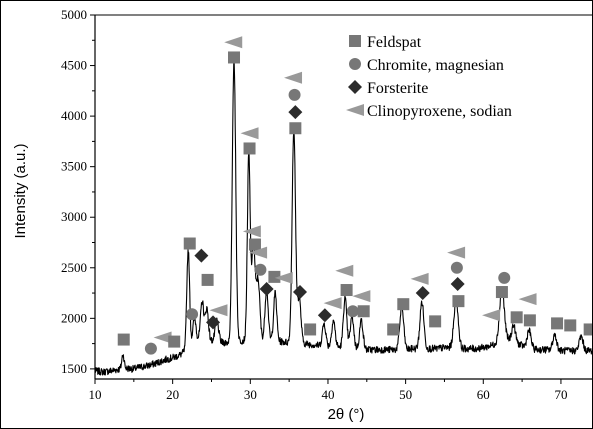 The width and height of the screenshot is (593, 429). What do you see at coordinates (355, 64) in the screenshot?
I see `legend-marker-chromite-magnesian` at bounding box center [355, 64].